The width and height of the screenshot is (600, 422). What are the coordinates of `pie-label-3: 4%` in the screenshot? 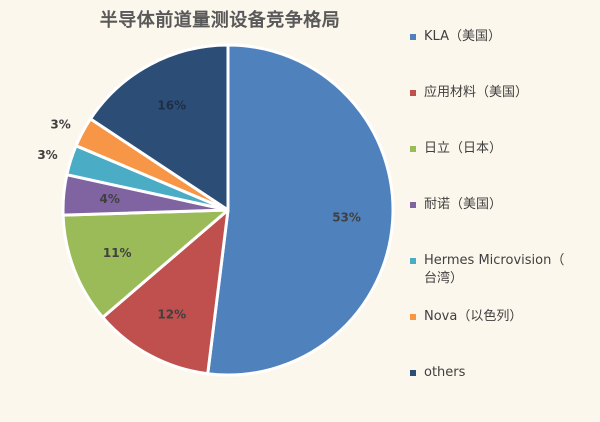 It's located at (110, 199).